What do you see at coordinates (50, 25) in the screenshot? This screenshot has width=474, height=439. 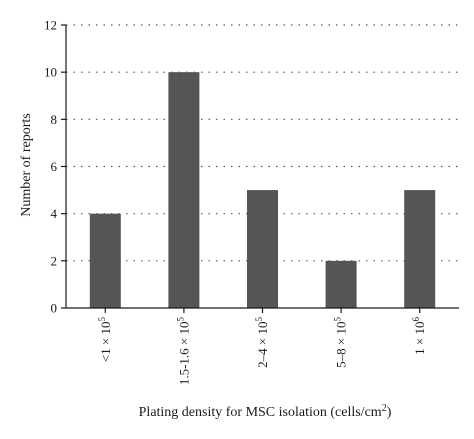 I see `y-tick-label: 12` at bounding box center [50, 25].